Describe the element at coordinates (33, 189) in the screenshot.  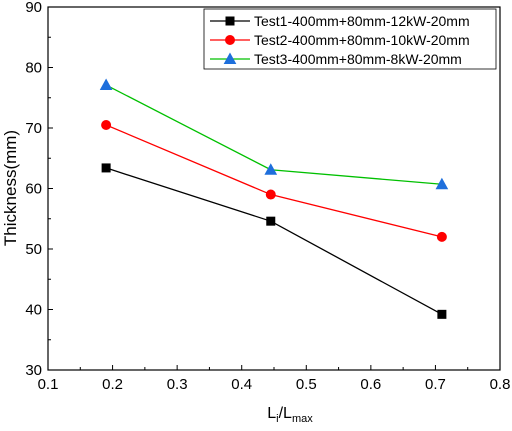
I see `y-tick-label: 60` at that location.